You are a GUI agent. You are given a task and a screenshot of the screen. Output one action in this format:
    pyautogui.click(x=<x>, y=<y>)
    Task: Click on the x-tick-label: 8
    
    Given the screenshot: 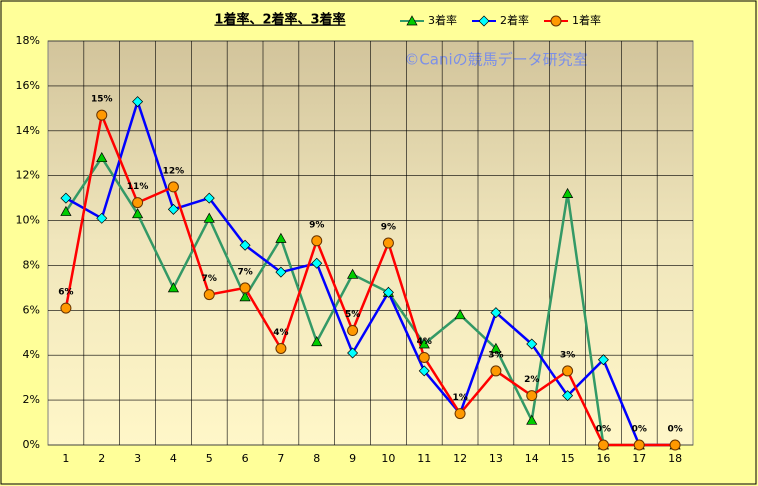 What is the action you would take?
    pyautogui.click(x=316, y=458)
    